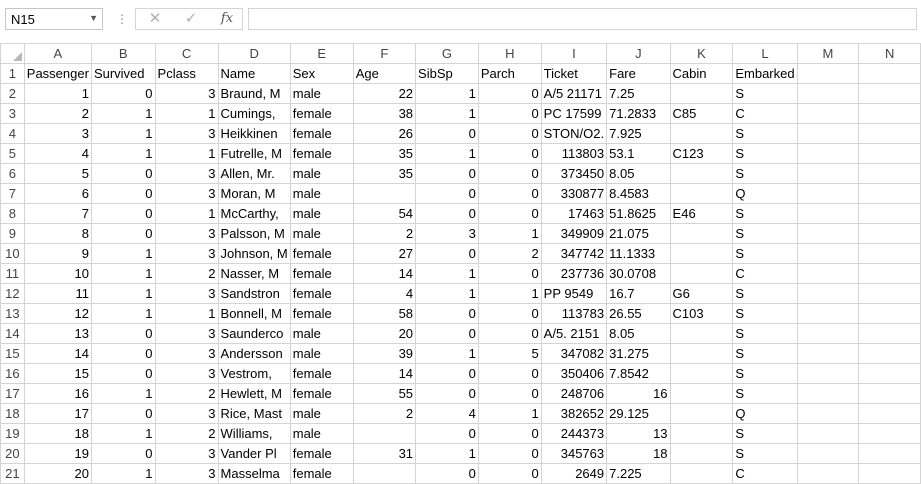 The width and height of the screenshot is (921, 484). What do you see at coordinates (123, 413) in the screenshot?
I see `cell-b18: 0` at bounding box center [123, 413].